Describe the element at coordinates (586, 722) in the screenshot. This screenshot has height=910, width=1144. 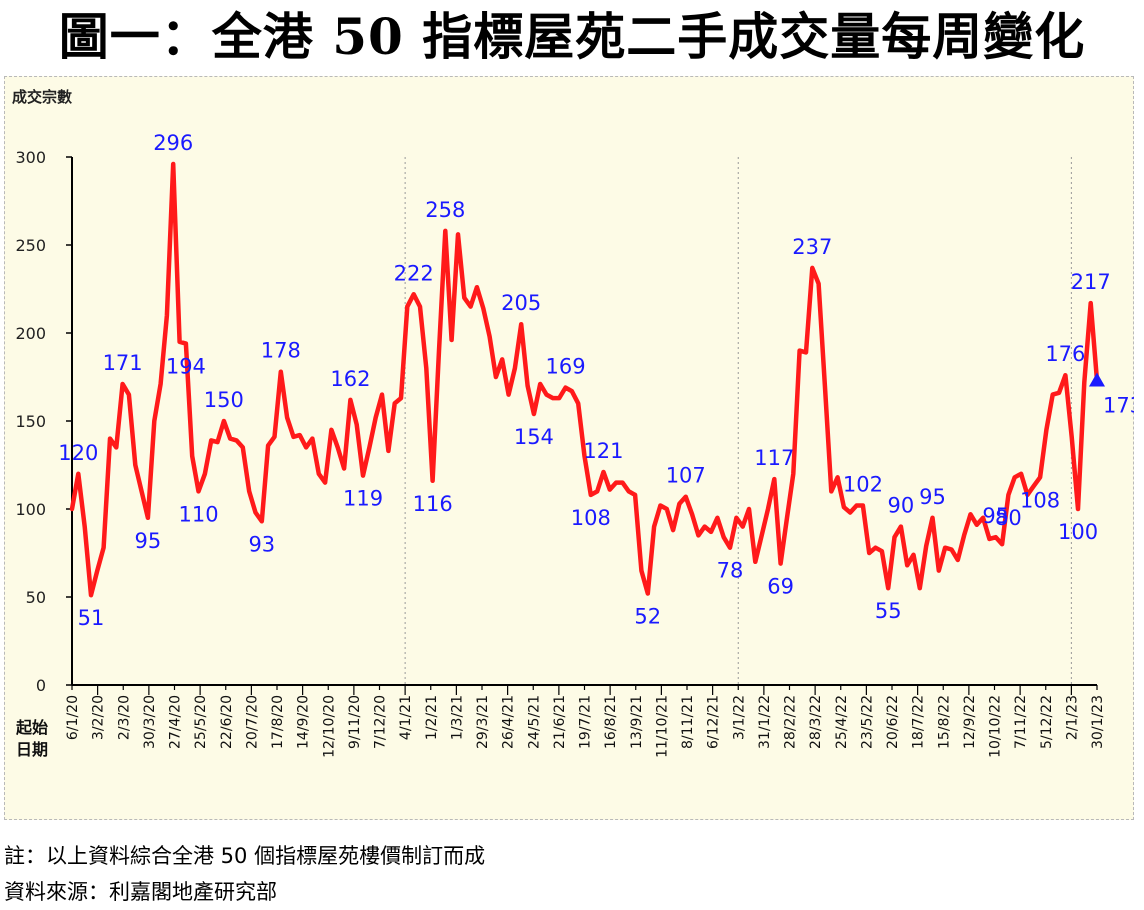
I see `x-tick-label: 19/7/21` at that location.